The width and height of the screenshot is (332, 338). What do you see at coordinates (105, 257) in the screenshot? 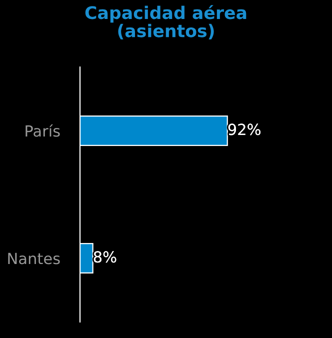
I see `data-label: 8%` at bounding box center [105, 257].